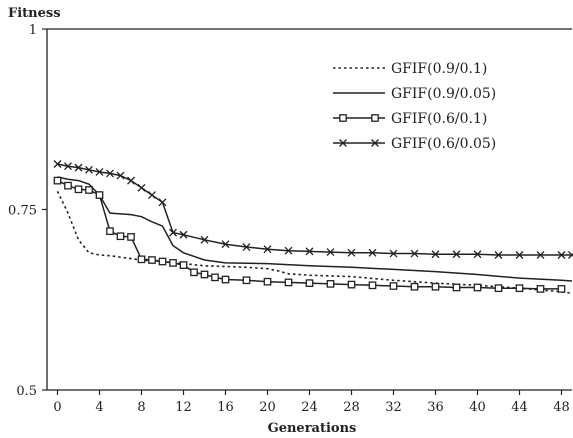 This screenshot has height=438, width=573. Describe the element at coordinates (439, 69) in the screenshot. I see `legend-label: GFIF(0.9/0.1)` at that location.